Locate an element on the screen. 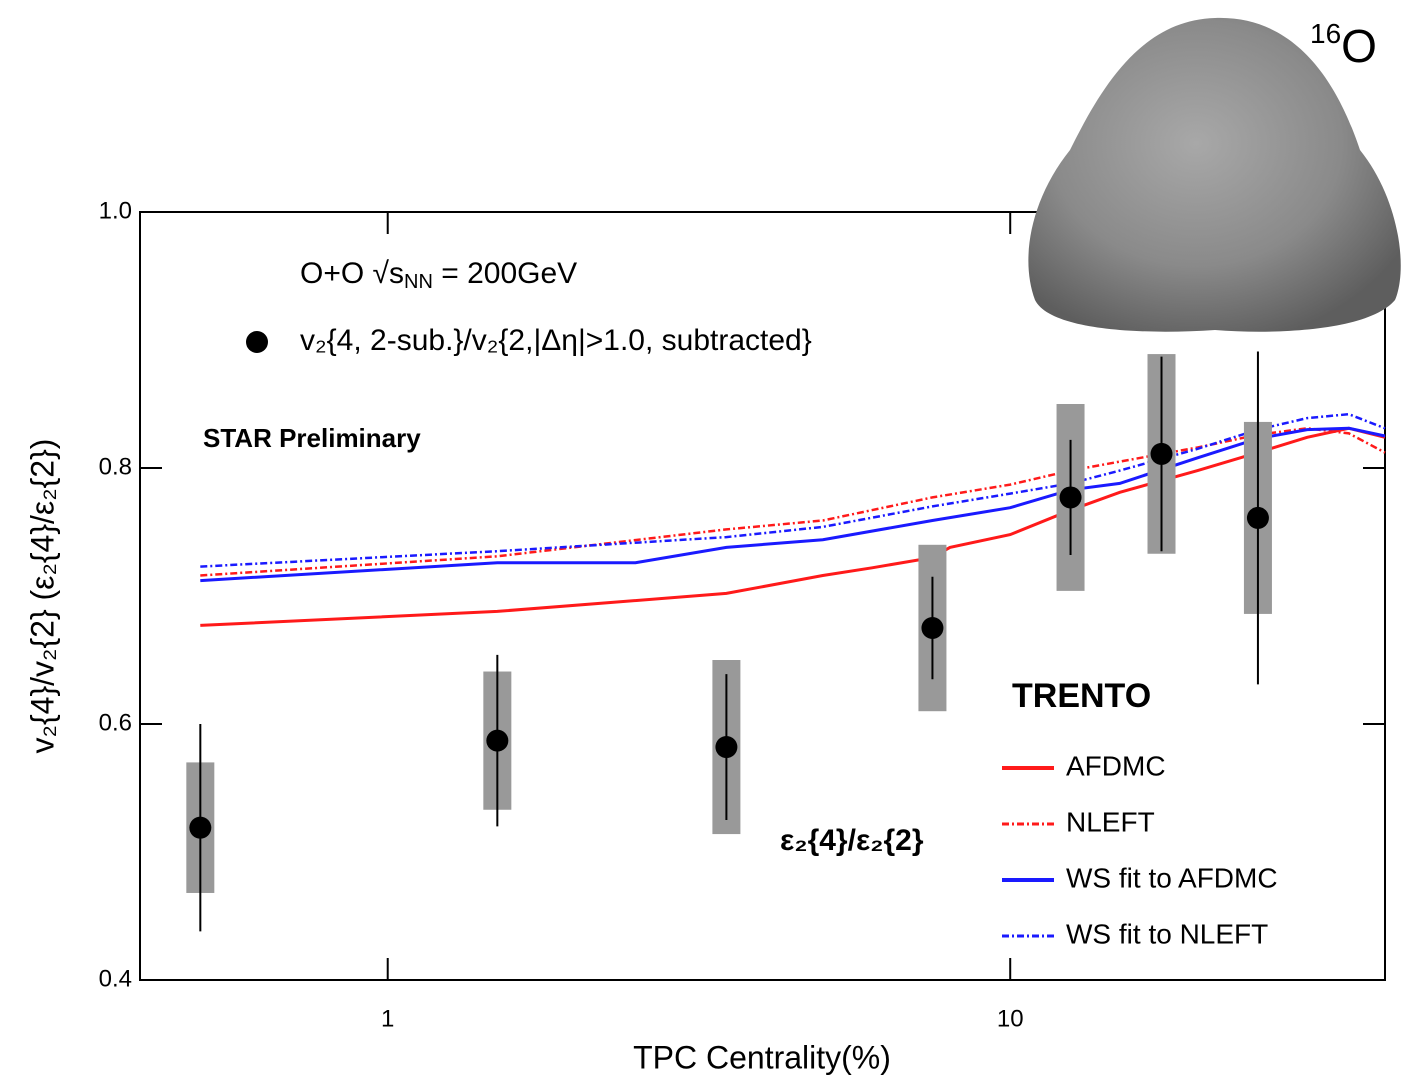 This screenshot has height=1084, width=1408. y-tick-label: 0.6 is located at coordinates (115, 722).